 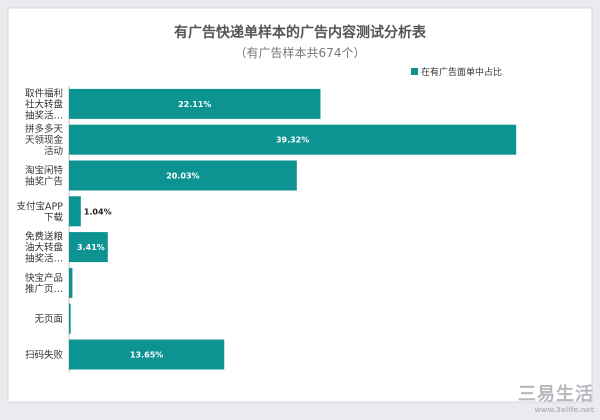 I want to click on chart-subtitle: （有广告样本共674个）, so click(x=300, y=52).